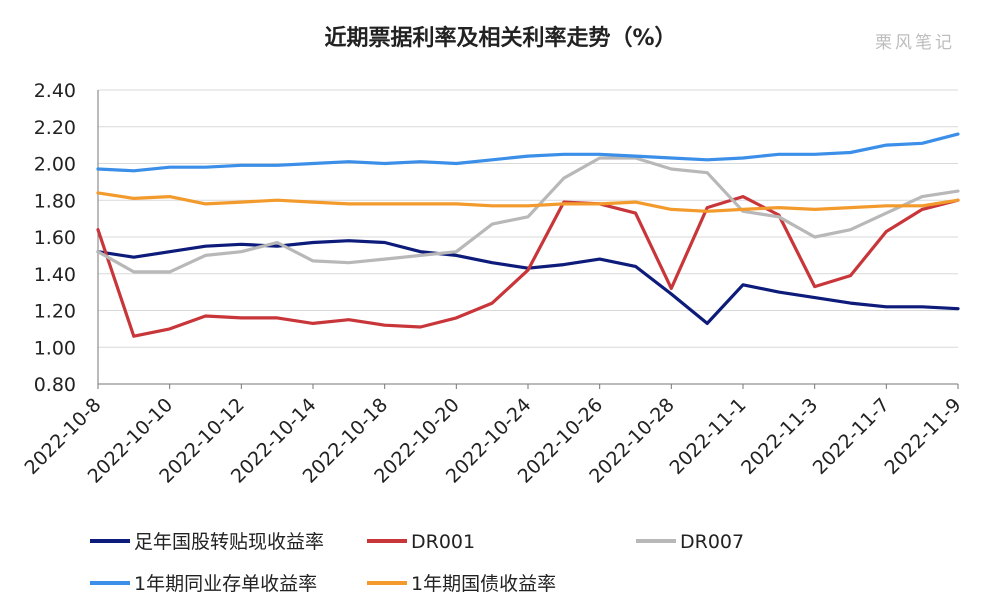 Image resolution: width=1001 pixels, height=614 pixels. What do you see at coordinates (55, 91) in the screenshot?
I see `y-tick-label: 2.40` at bounding box center [55, 91].